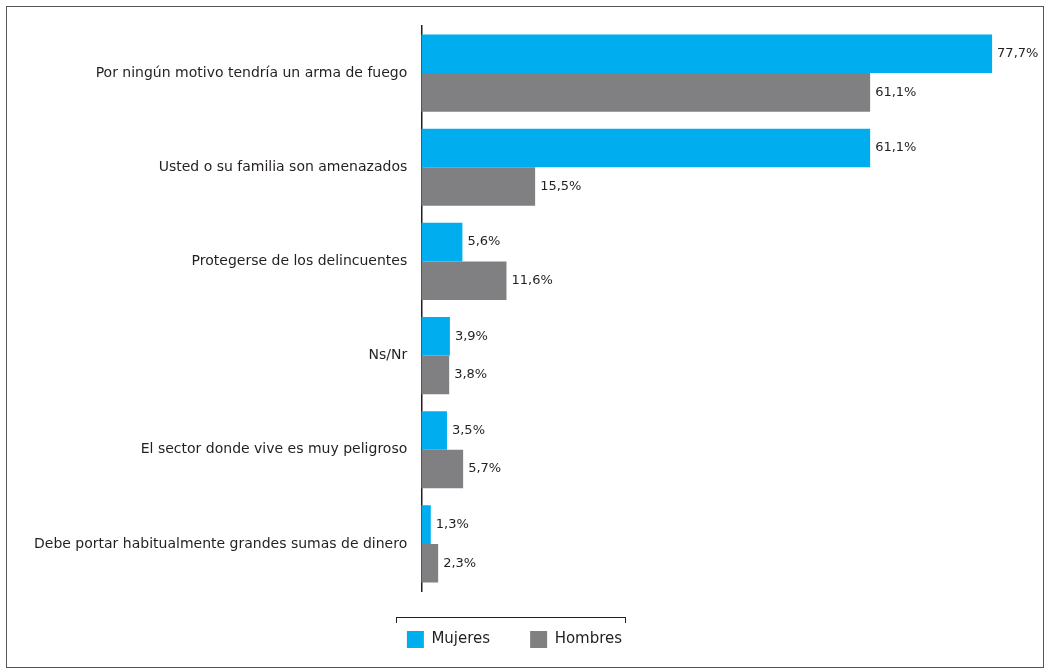 The height and width of the screenshot is (672, 1049). What do you see at coordinates (299, 260) in the screenshot?
I see `y-tick-label: Protegerse de los delincuentes` at bounding box center [299, 260].